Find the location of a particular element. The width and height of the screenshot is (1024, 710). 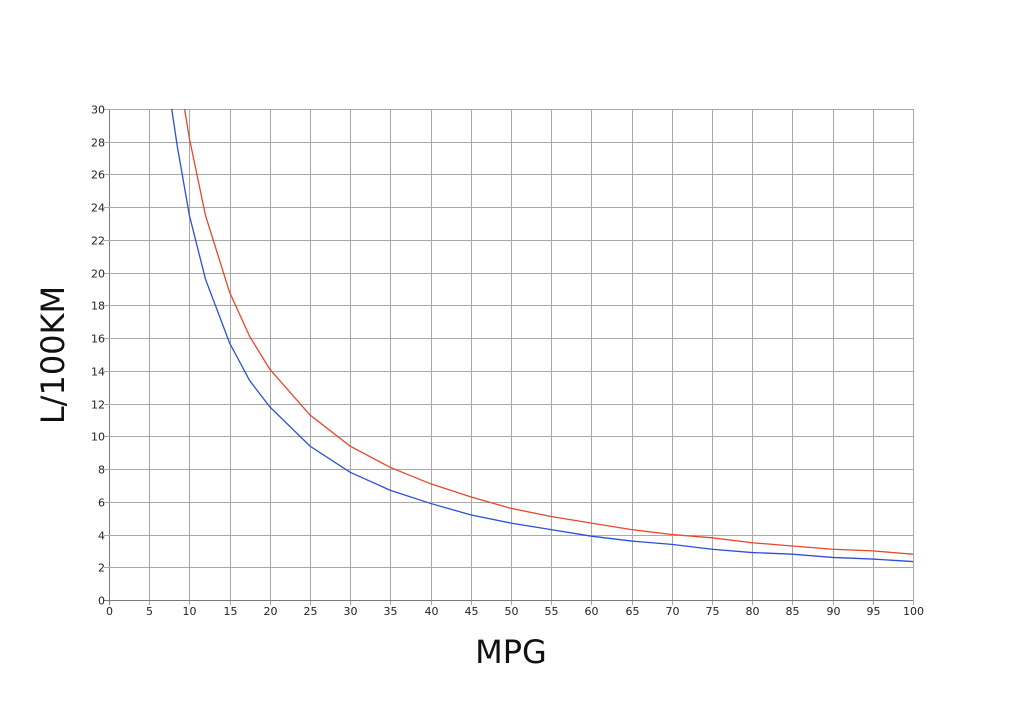

x-tick-label: 10 is located at coordinates (190, 611).